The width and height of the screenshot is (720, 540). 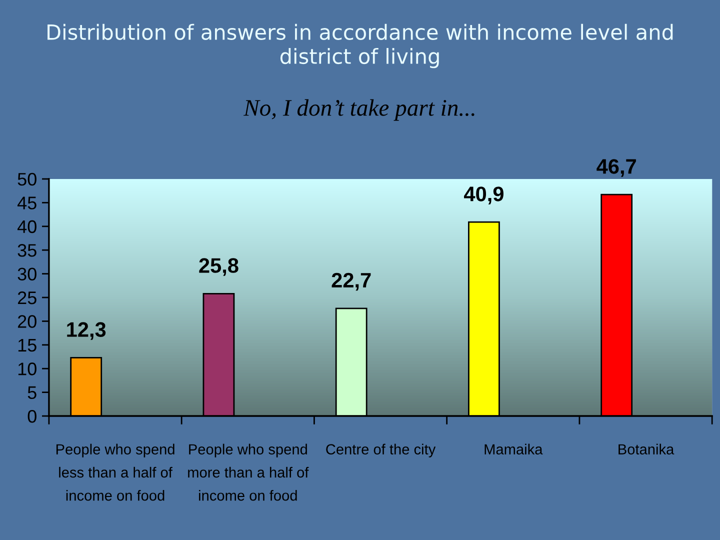 I want to click on x-tick-label: Botanika, so click(x=646, y=449).